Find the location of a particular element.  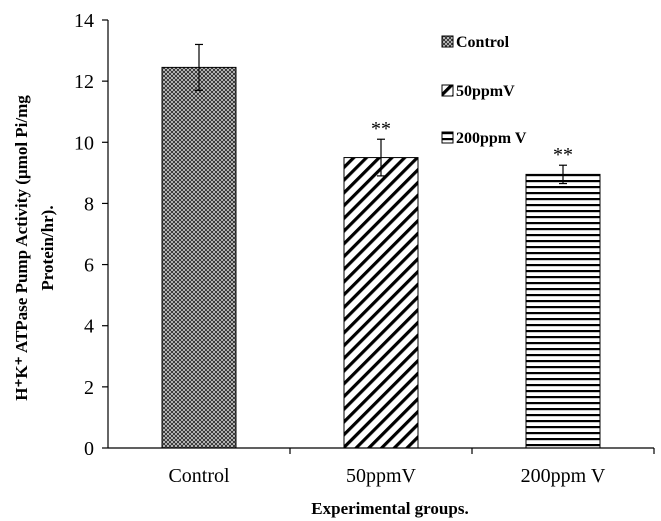

legend-item-200ppmv: 200ppm V is located at coordinates (484, 138).